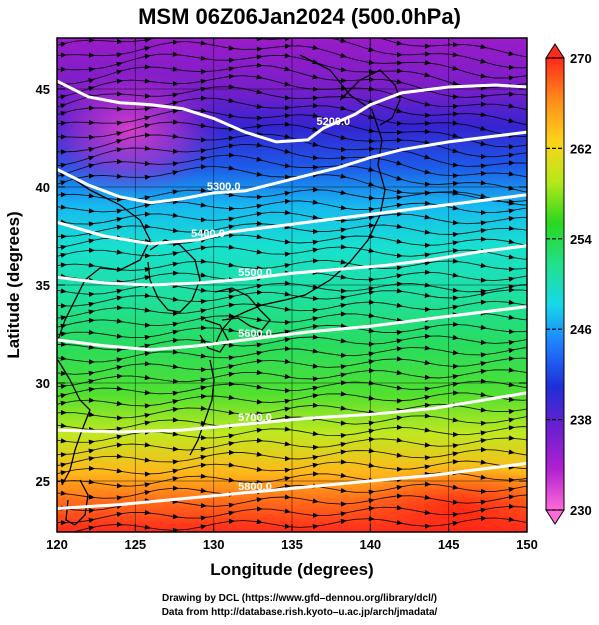 This screenshot has width=599, height=625. What do you see at coordinates (43, 89) in the screenshot?
I see `y-tick-label: 45` at bounding box center [43, 89].